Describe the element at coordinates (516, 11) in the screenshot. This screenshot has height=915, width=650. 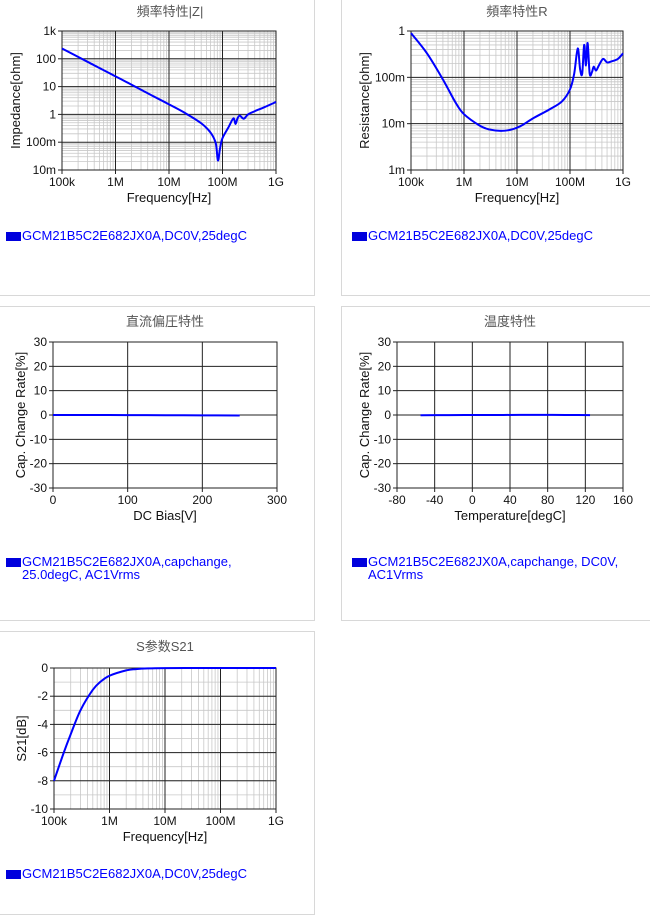
I see `chart-title: 頻率特性R` at that location.